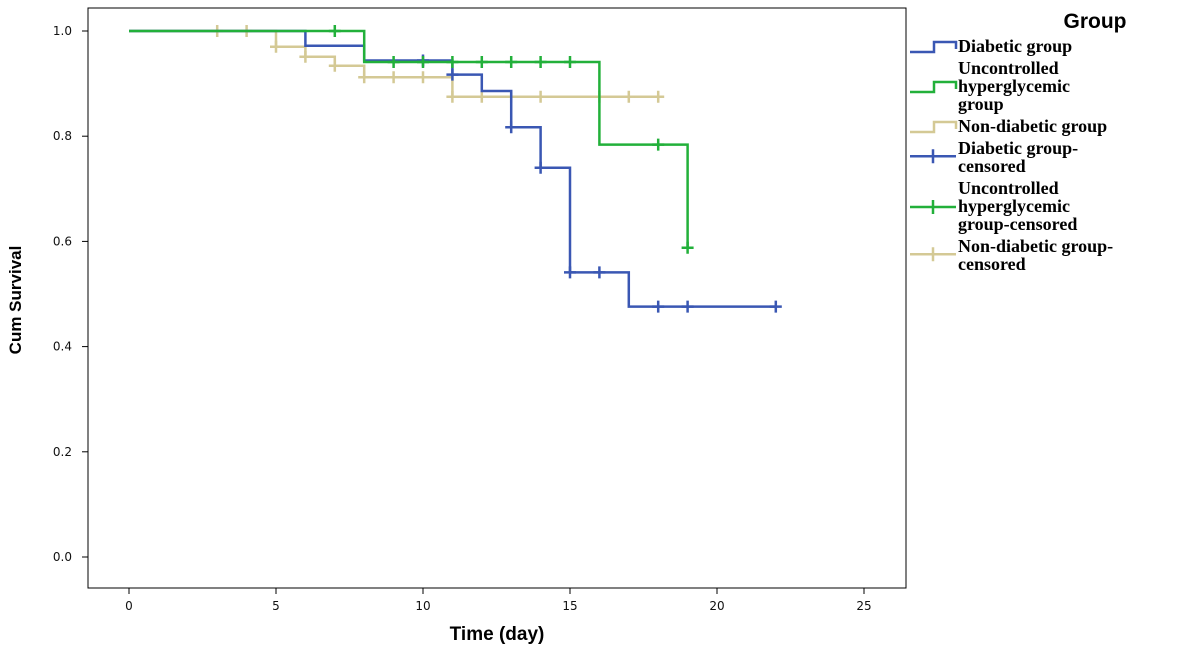 This screenshot has width=1200, height=645. I want to click on legend-title: Group, so click(1095, 21).